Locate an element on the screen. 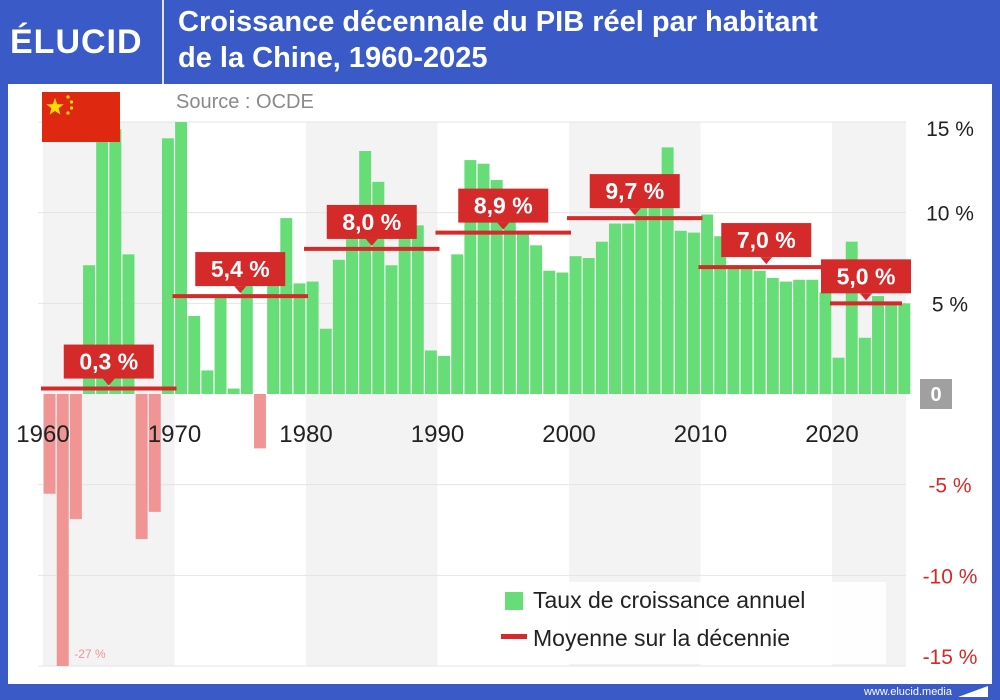  bar-1965 is located at coordinates (115, 261).